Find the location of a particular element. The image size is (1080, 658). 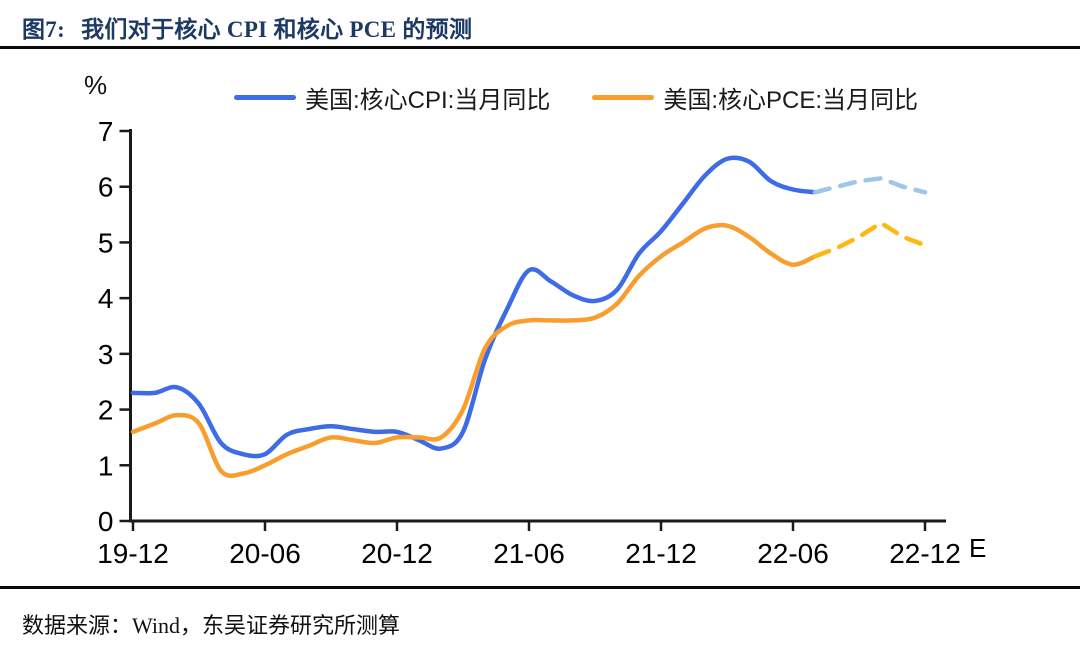

y-tick-label: 5 is located at coordinates (106, 242).